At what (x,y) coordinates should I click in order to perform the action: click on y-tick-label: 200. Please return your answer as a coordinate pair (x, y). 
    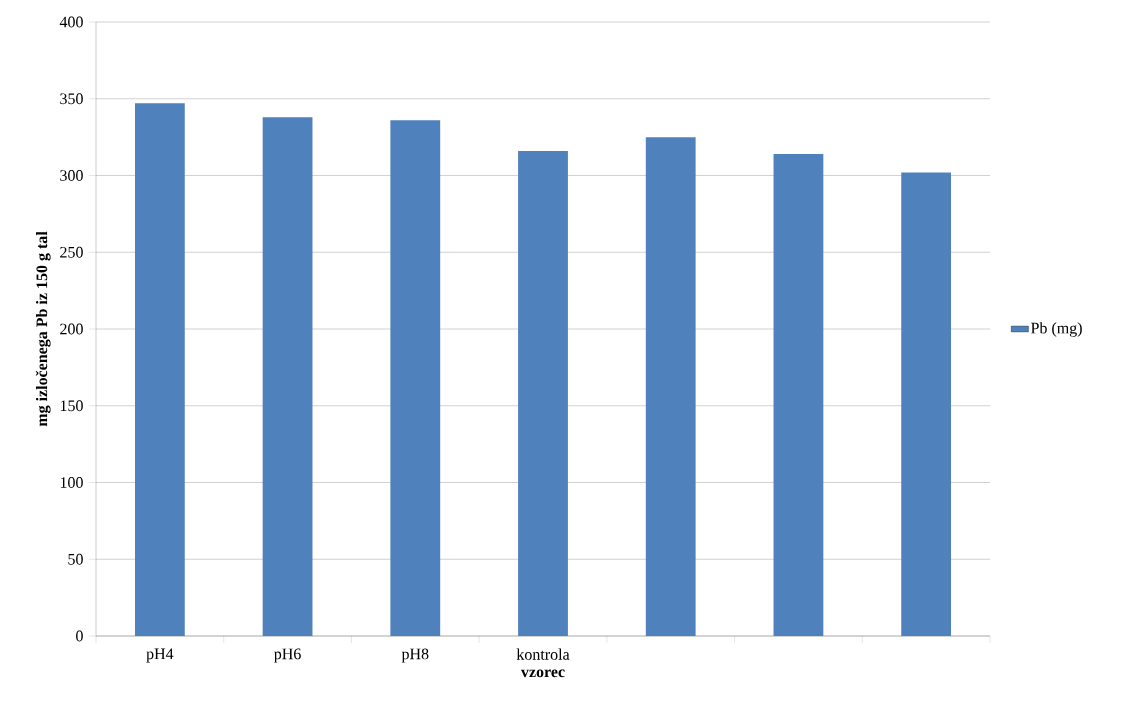
    Looking at the image, I should click on (71, 329).